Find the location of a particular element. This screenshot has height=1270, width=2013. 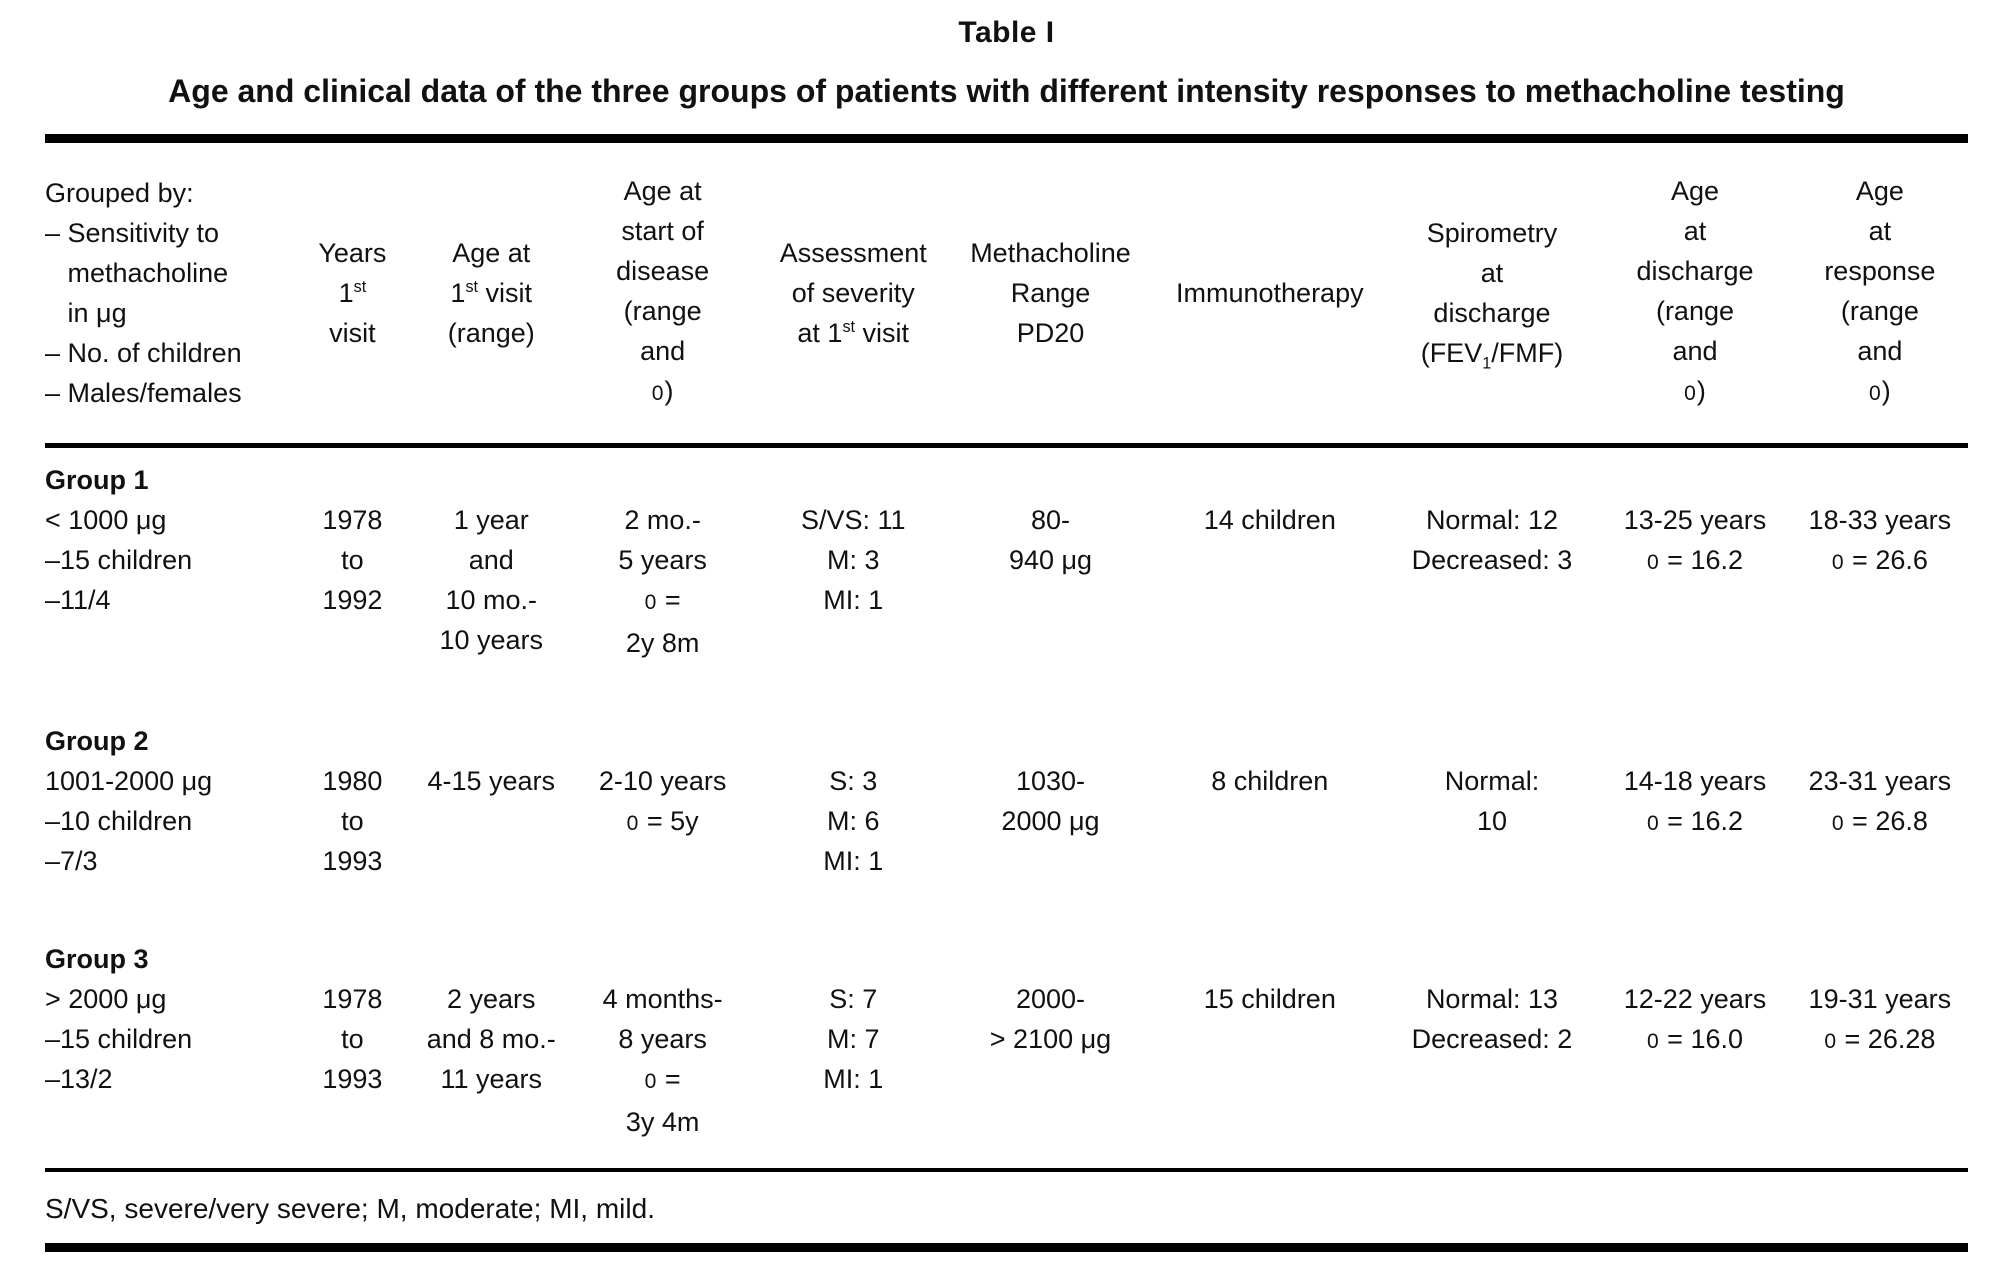

bottom-rule is located at coordinates (1006, 1248).